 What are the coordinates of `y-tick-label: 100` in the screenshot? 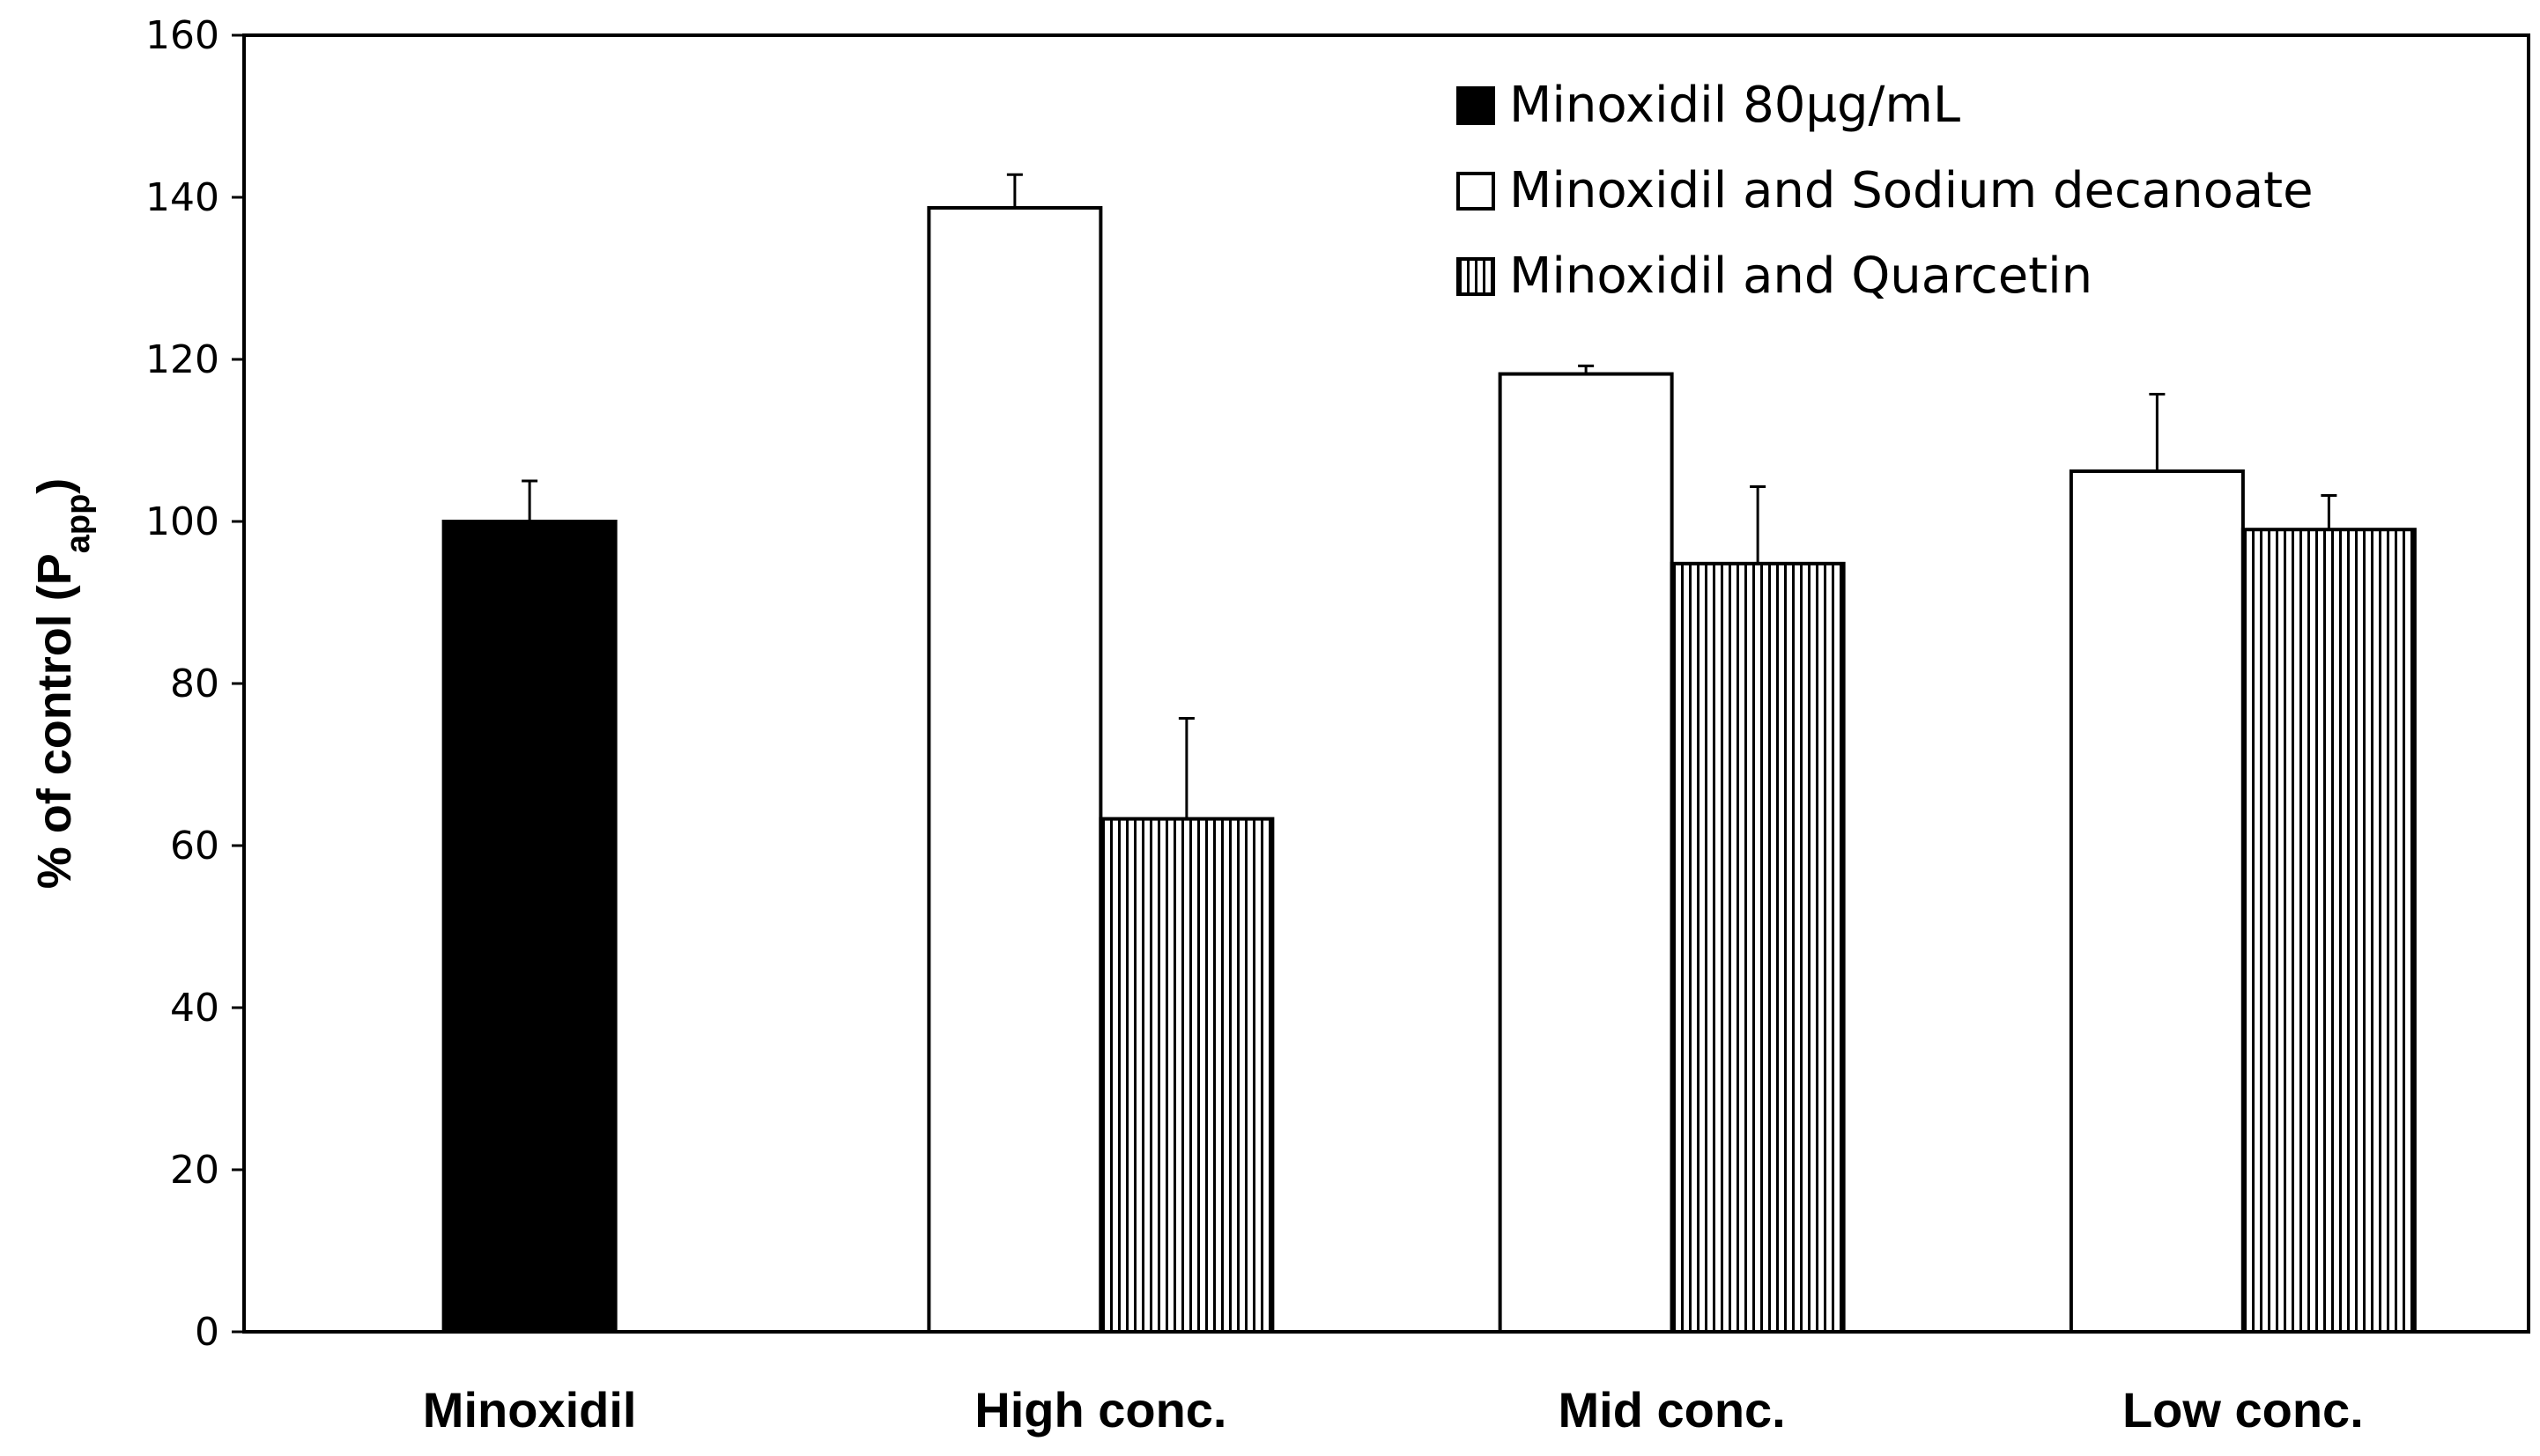 It's located at (182, 521).